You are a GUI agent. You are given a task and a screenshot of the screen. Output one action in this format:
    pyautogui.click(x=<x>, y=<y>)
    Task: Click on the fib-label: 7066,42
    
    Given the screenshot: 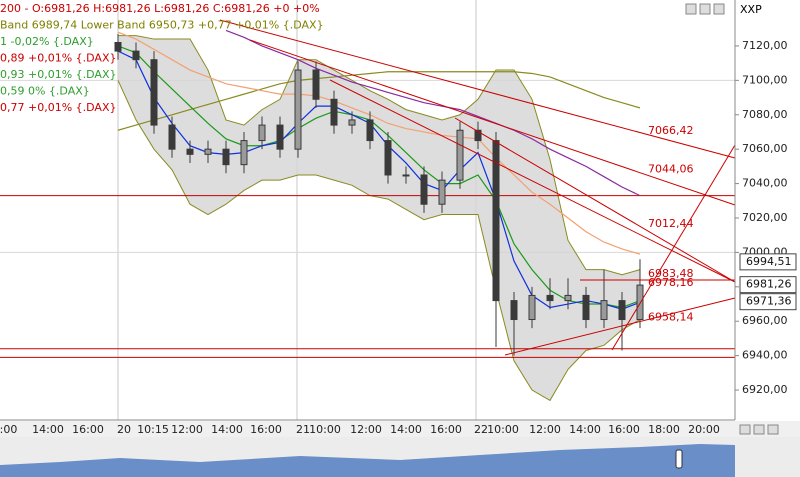 What is the action you would take?
    pyautogui.click(x=671, y=130)
    